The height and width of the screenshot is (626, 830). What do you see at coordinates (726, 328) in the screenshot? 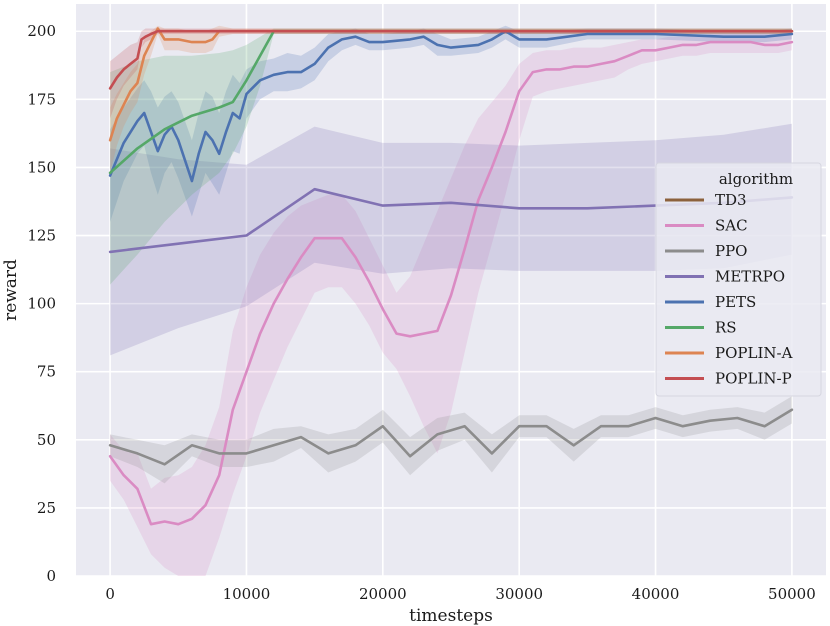
I see `legend-label-rs: RS` at bounding box center [726, 328].